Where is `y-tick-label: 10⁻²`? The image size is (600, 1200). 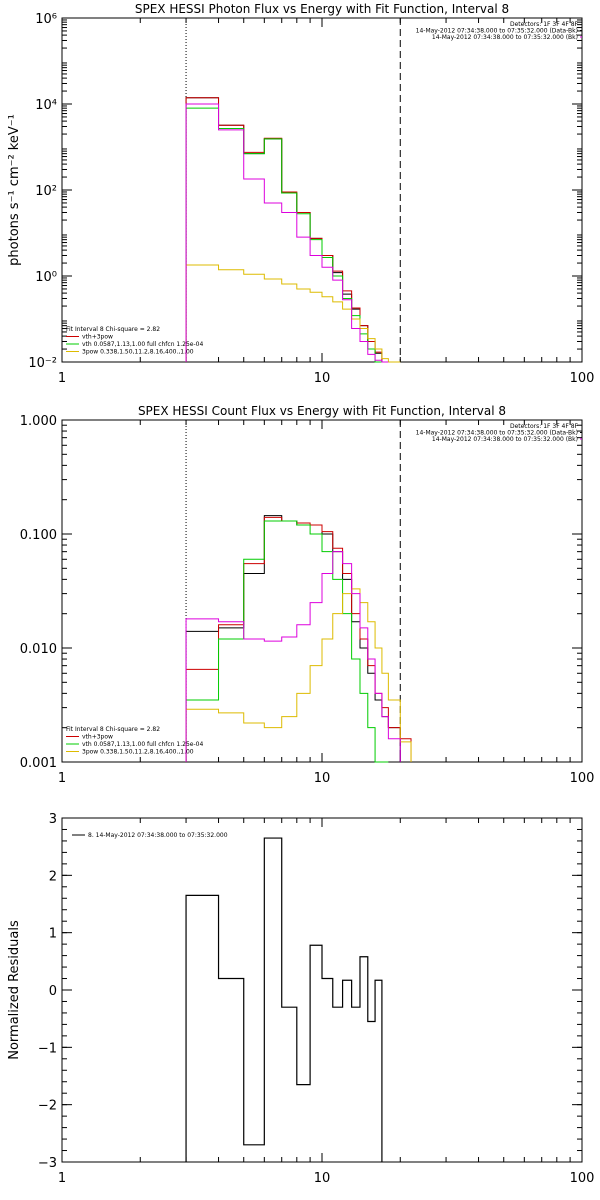 y-tick-label: 10⁻² is located at coordinates (42, 363).